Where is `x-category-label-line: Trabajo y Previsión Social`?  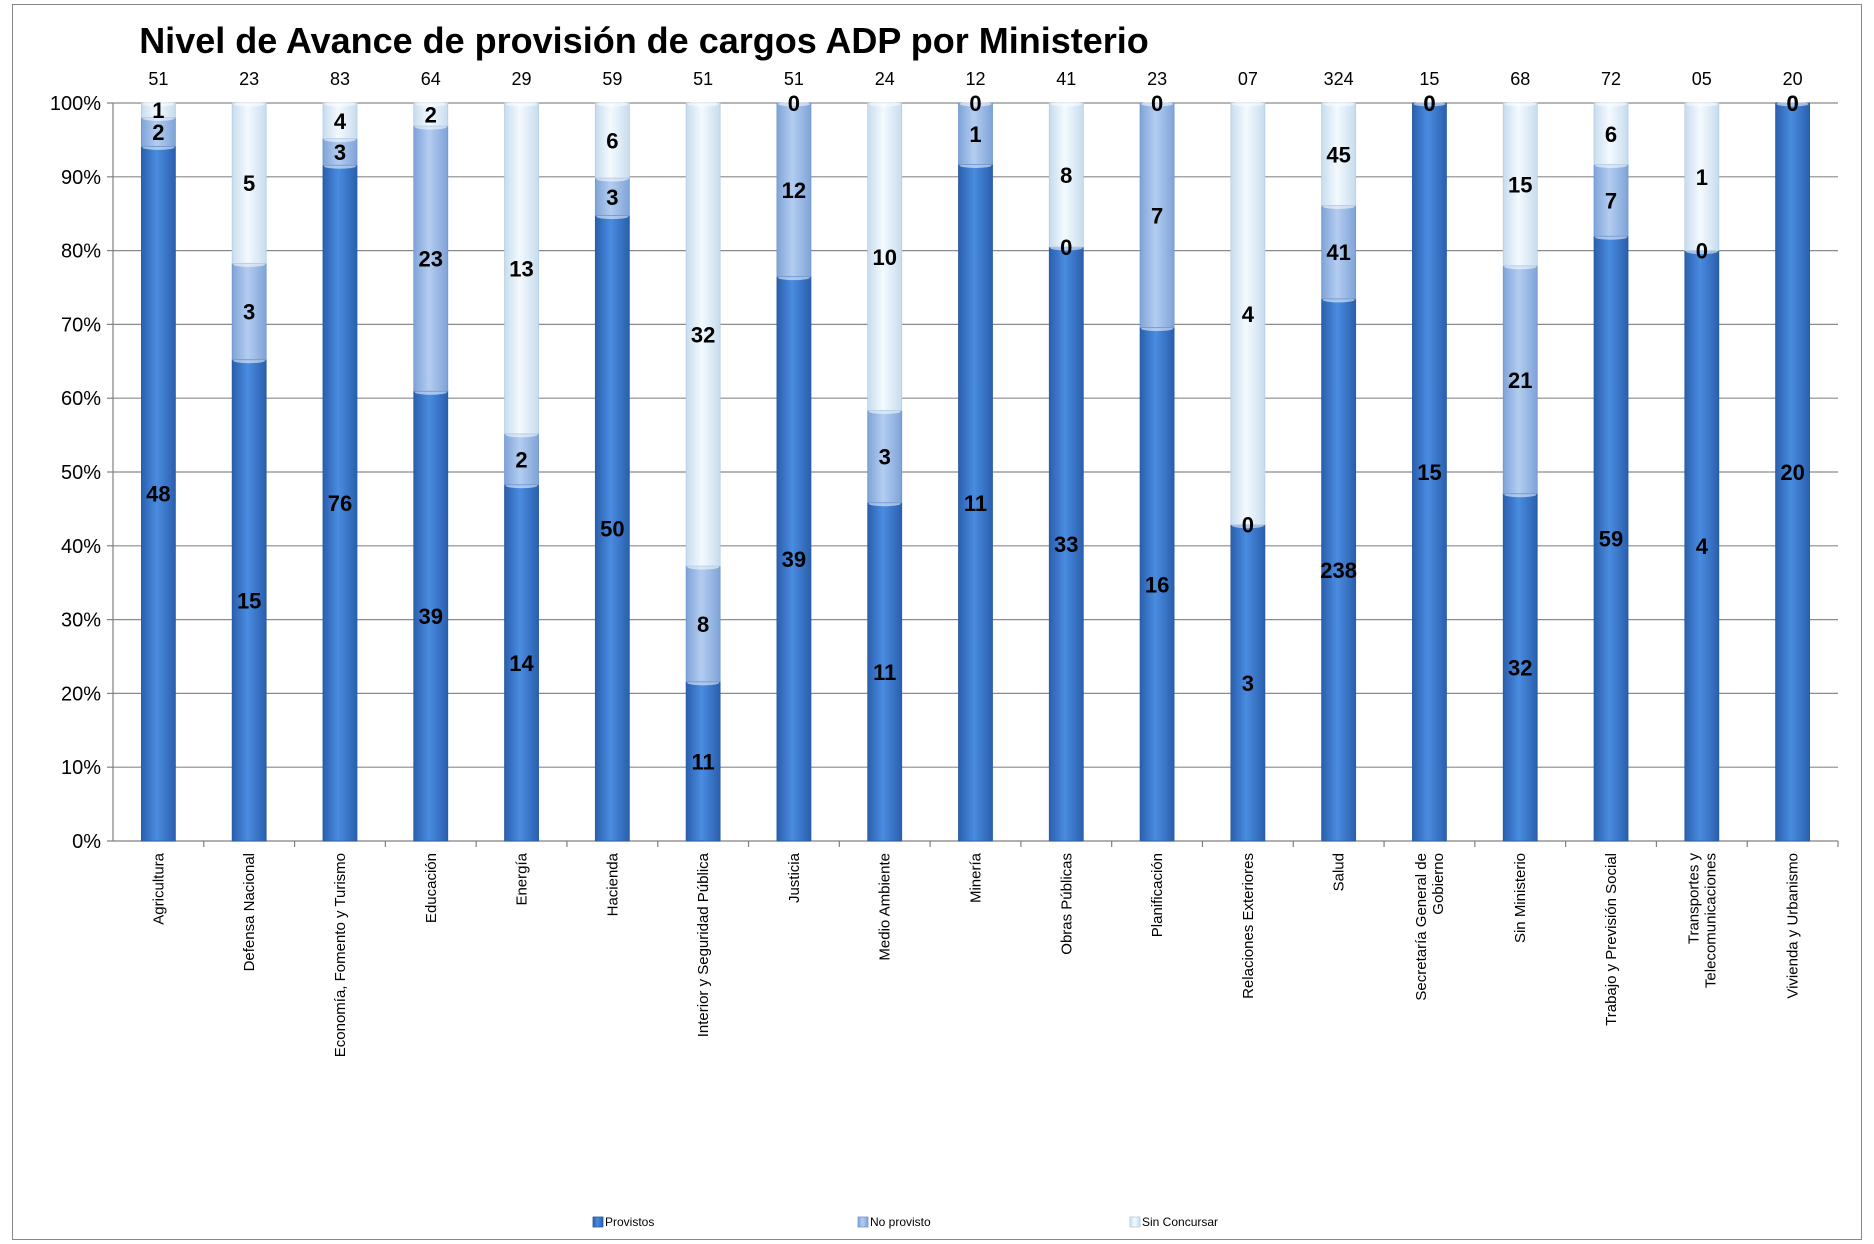 x-category-label-line: Trabajo y Previsión Social is located at coordinates (1611, 939).